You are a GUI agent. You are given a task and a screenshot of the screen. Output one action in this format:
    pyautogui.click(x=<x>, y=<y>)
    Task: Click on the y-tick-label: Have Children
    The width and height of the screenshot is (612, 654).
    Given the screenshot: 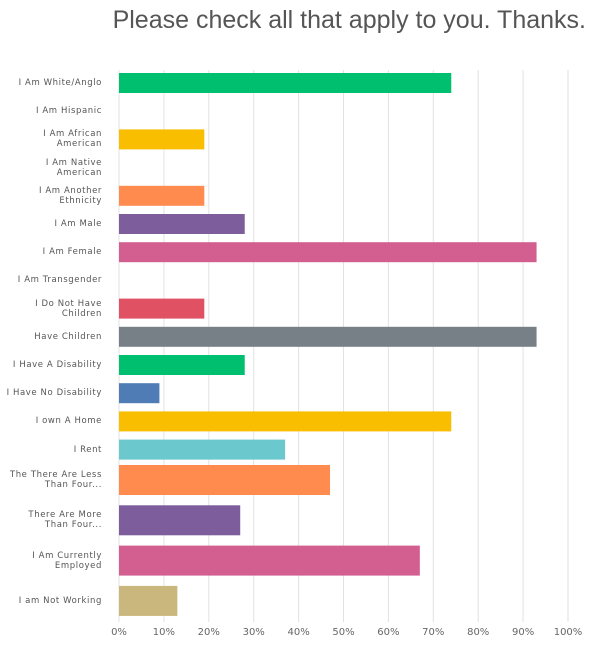 What is the action you would take?
    pyautogui.click(x=68, y=336)
    